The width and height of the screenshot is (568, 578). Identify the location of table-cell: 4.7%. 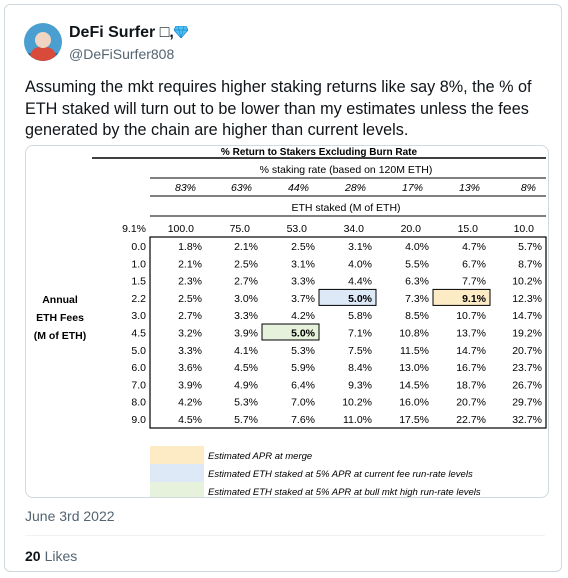
(474, 247).